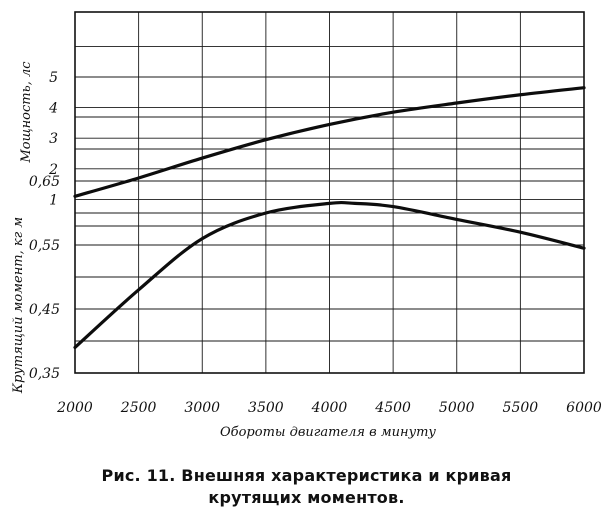 The height and width of the screenshot is (519, 613). I want to click on power-y-tick-label: 2, so click(53, 170).